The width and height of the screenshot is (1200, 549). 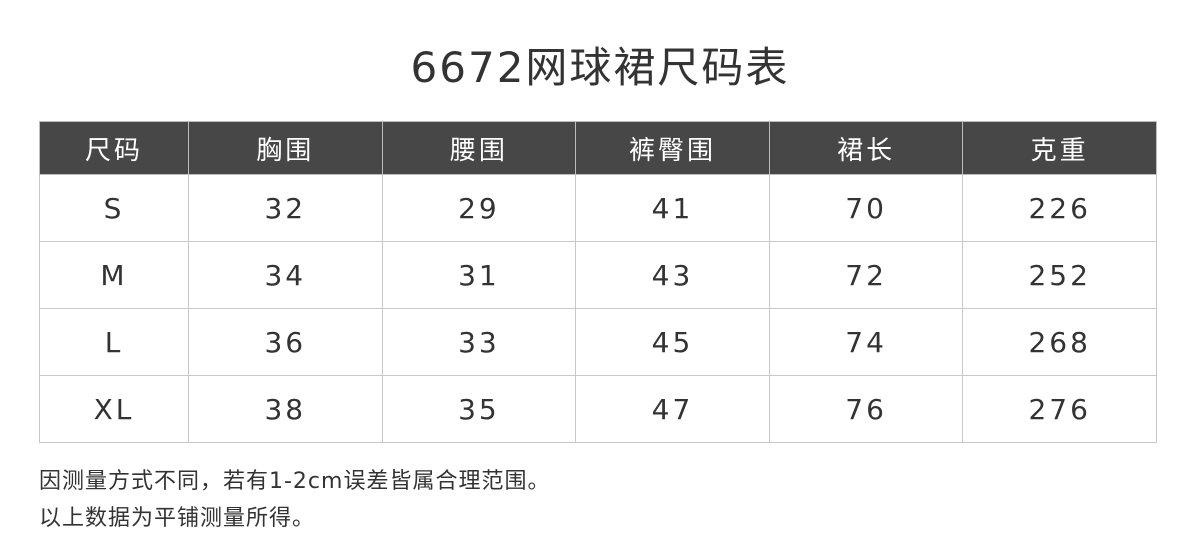 I want to click on column-header: 尺码, so click(x=114, y=148).